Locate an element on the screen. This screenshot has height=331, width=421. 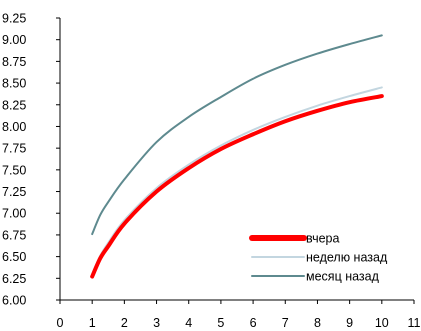
legend-label: вчера is located at coordinates (322, 239).